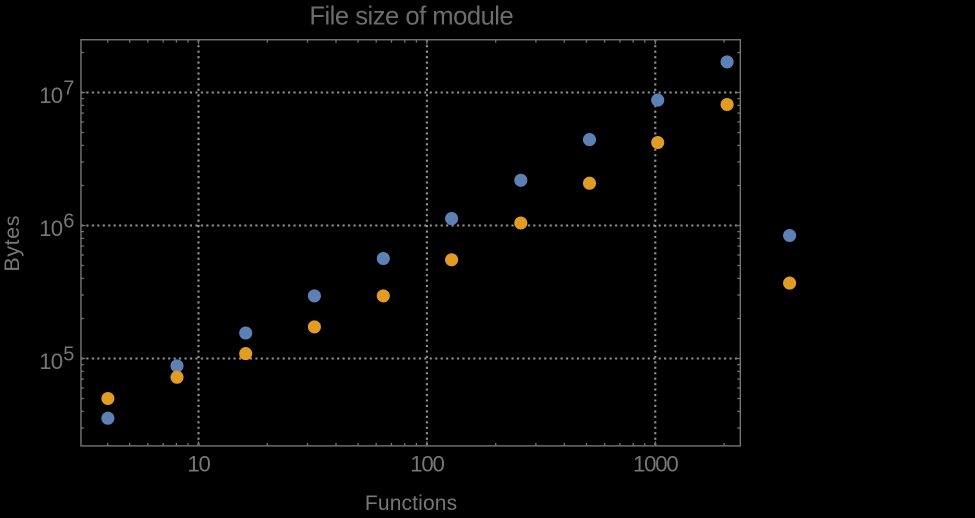 The height and width of the screenshot is (518, 975). Describe the element at coordinates (68, 355) in the screenshot. I see `svg-text: 5` at that location.